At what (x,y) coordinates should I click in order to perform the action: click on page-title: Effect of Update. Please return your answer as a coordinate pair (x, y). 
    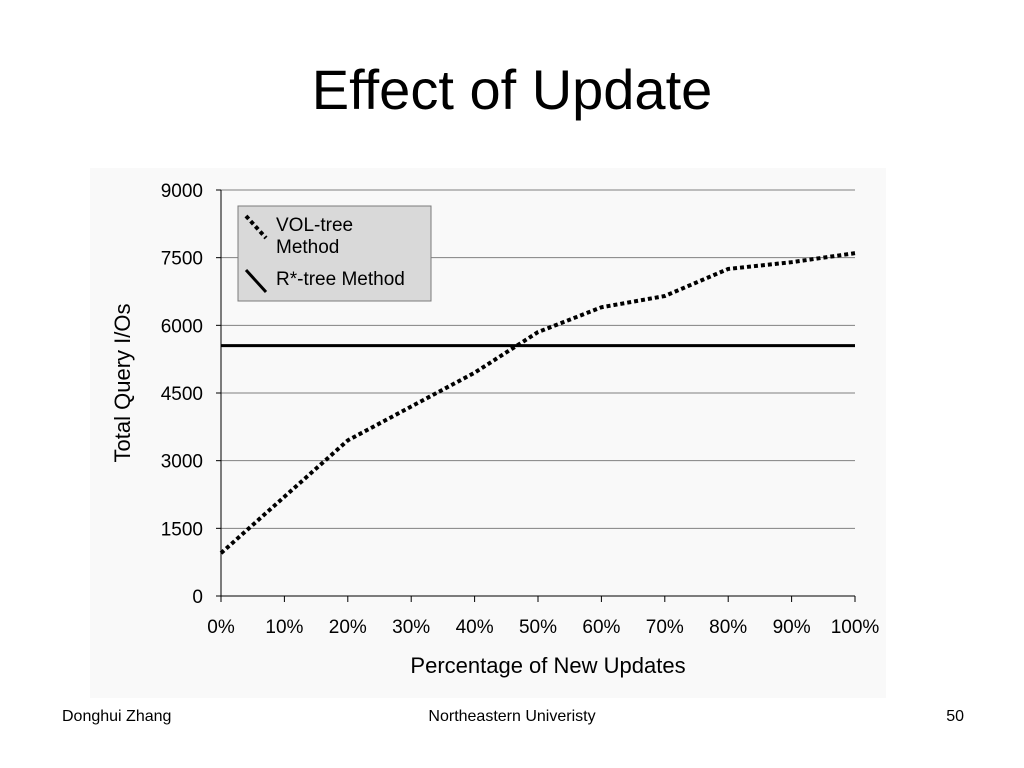
    Looking at the image, I should click on (512, 89).